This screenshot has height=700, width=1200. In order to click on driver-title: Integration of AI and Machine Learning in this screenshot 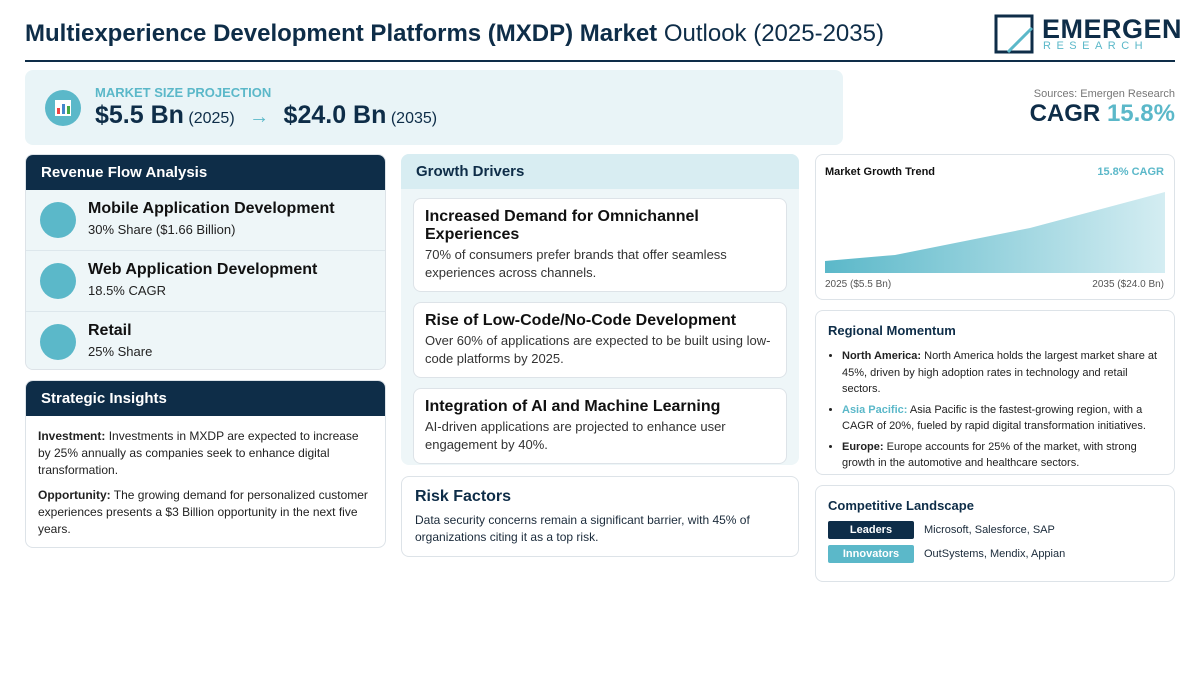, I will do `click(573, 406)`.